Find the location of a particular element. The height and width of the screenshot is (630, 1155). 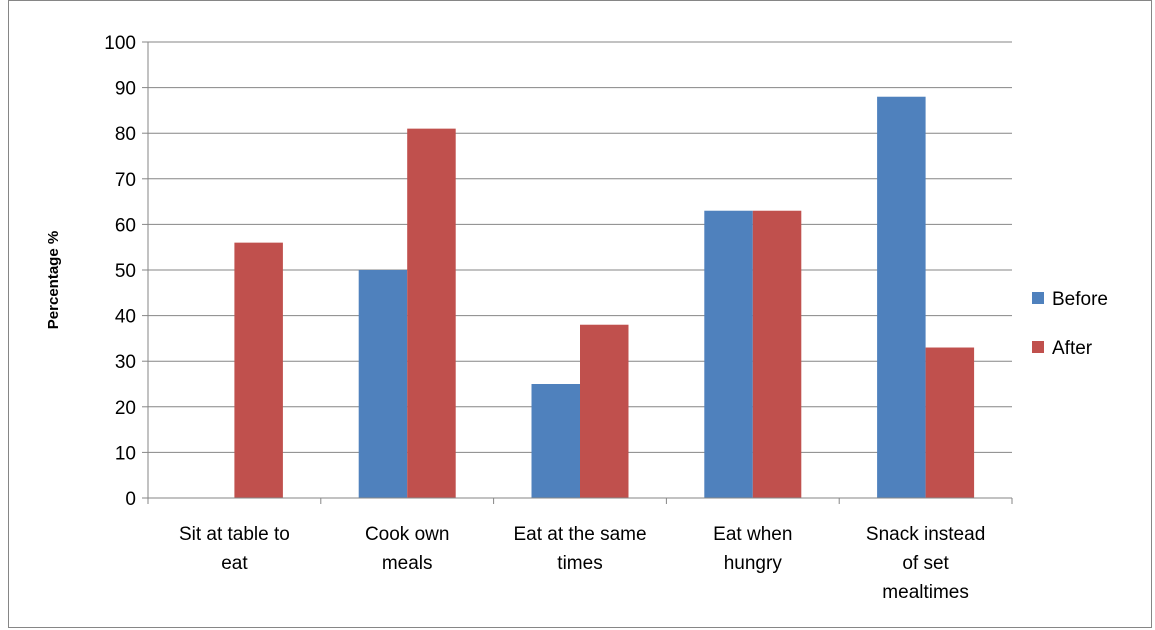

x-category-label: of set is located at coordinates (925, 563).